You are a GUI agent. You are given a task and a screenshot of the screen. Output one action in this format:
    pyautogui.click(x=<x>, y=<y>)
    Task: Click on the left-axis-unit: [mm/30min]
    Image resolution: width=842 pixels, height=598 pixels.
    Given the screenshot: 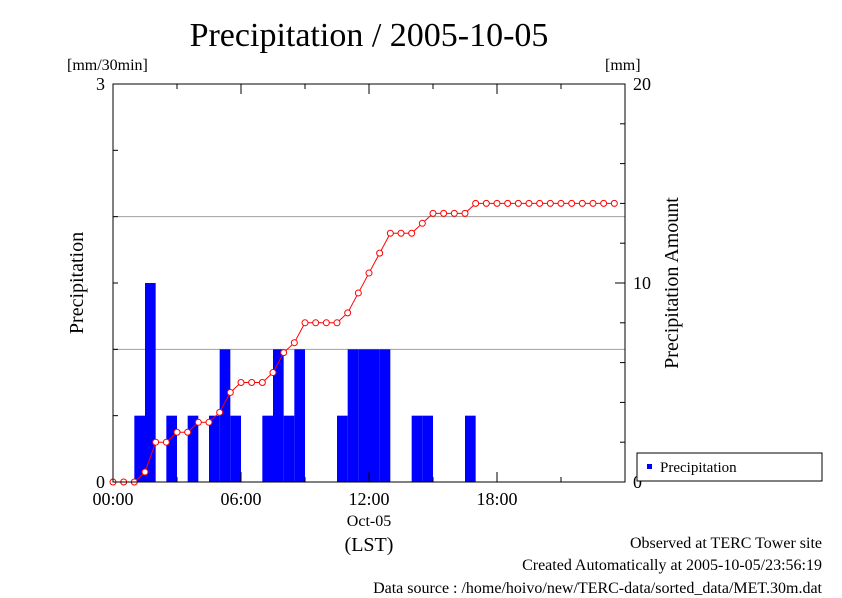 What is the action you would take?
    pyautogui.click(x=107, y=65)
    